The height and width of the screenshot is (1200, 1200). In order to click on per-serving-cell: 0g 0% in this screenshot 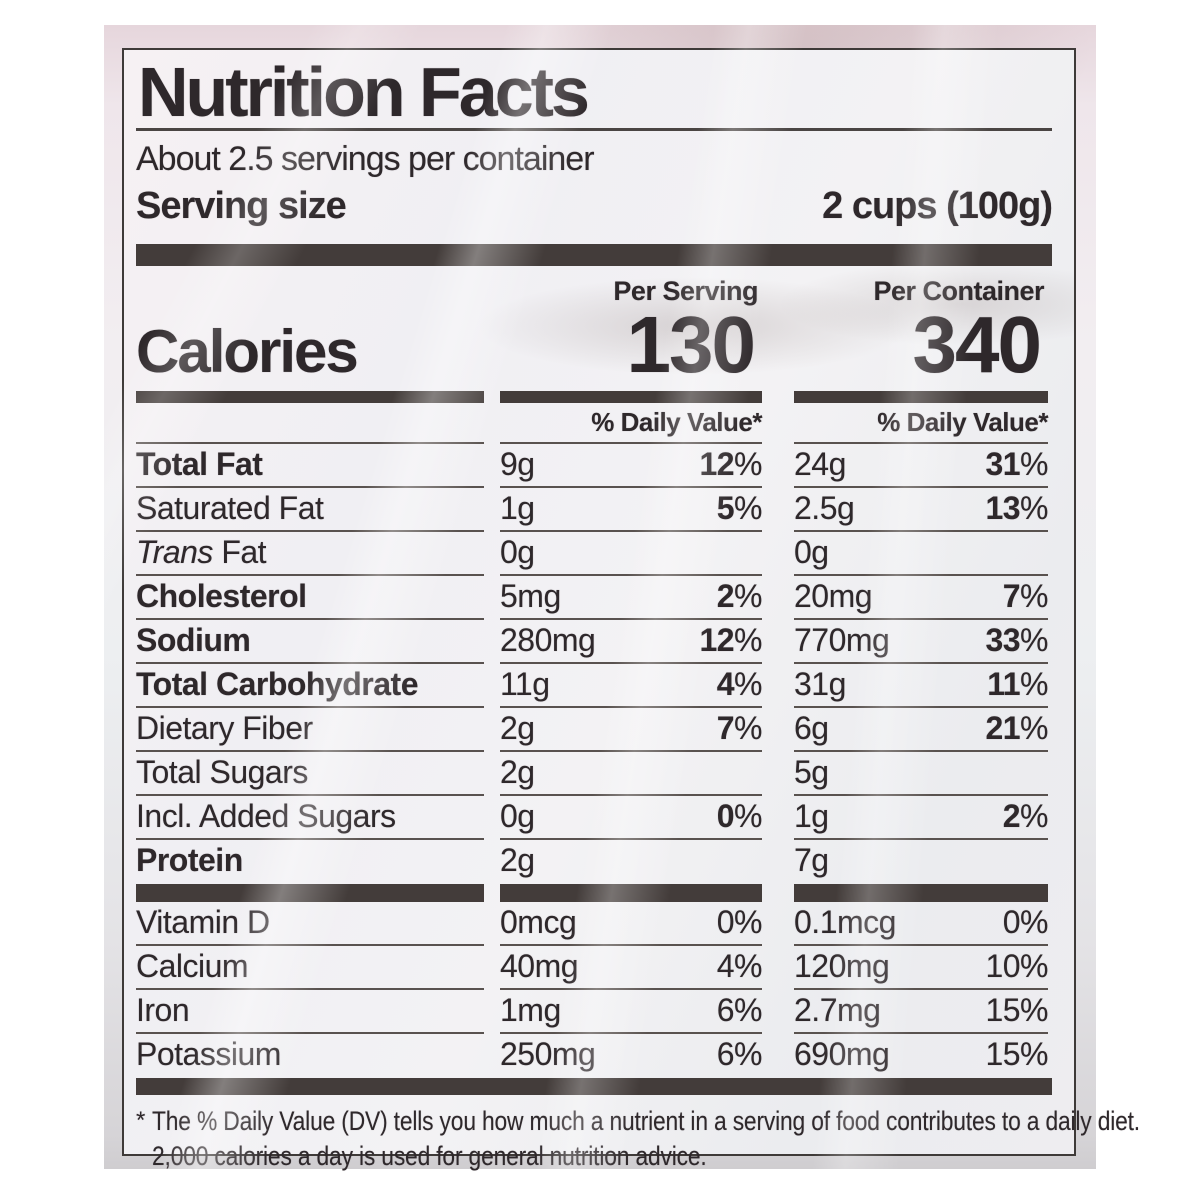, I will do `click(631, 816)`.